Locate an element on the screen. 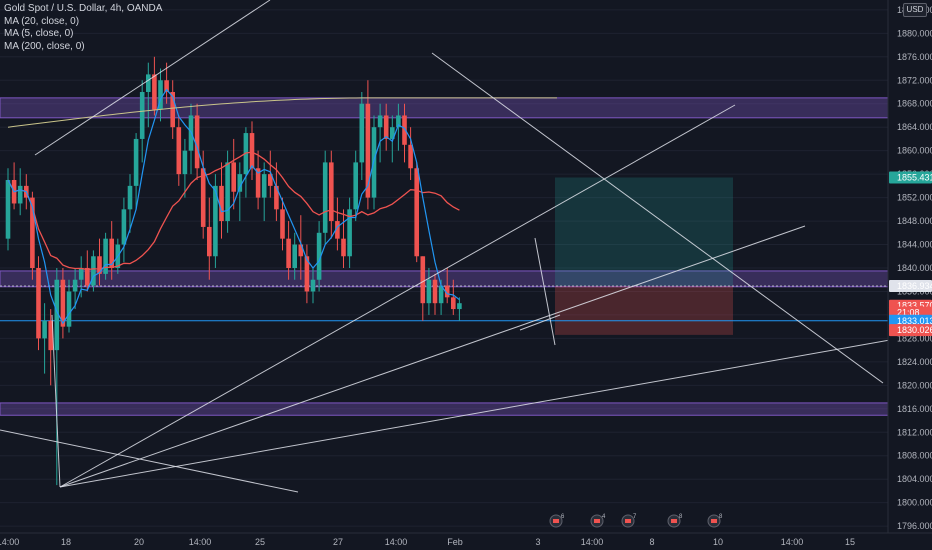 This screenshot has height=550, width=932. indicator-ma200-label: MA (200, close, 0) is located at coordinates (44, 46).